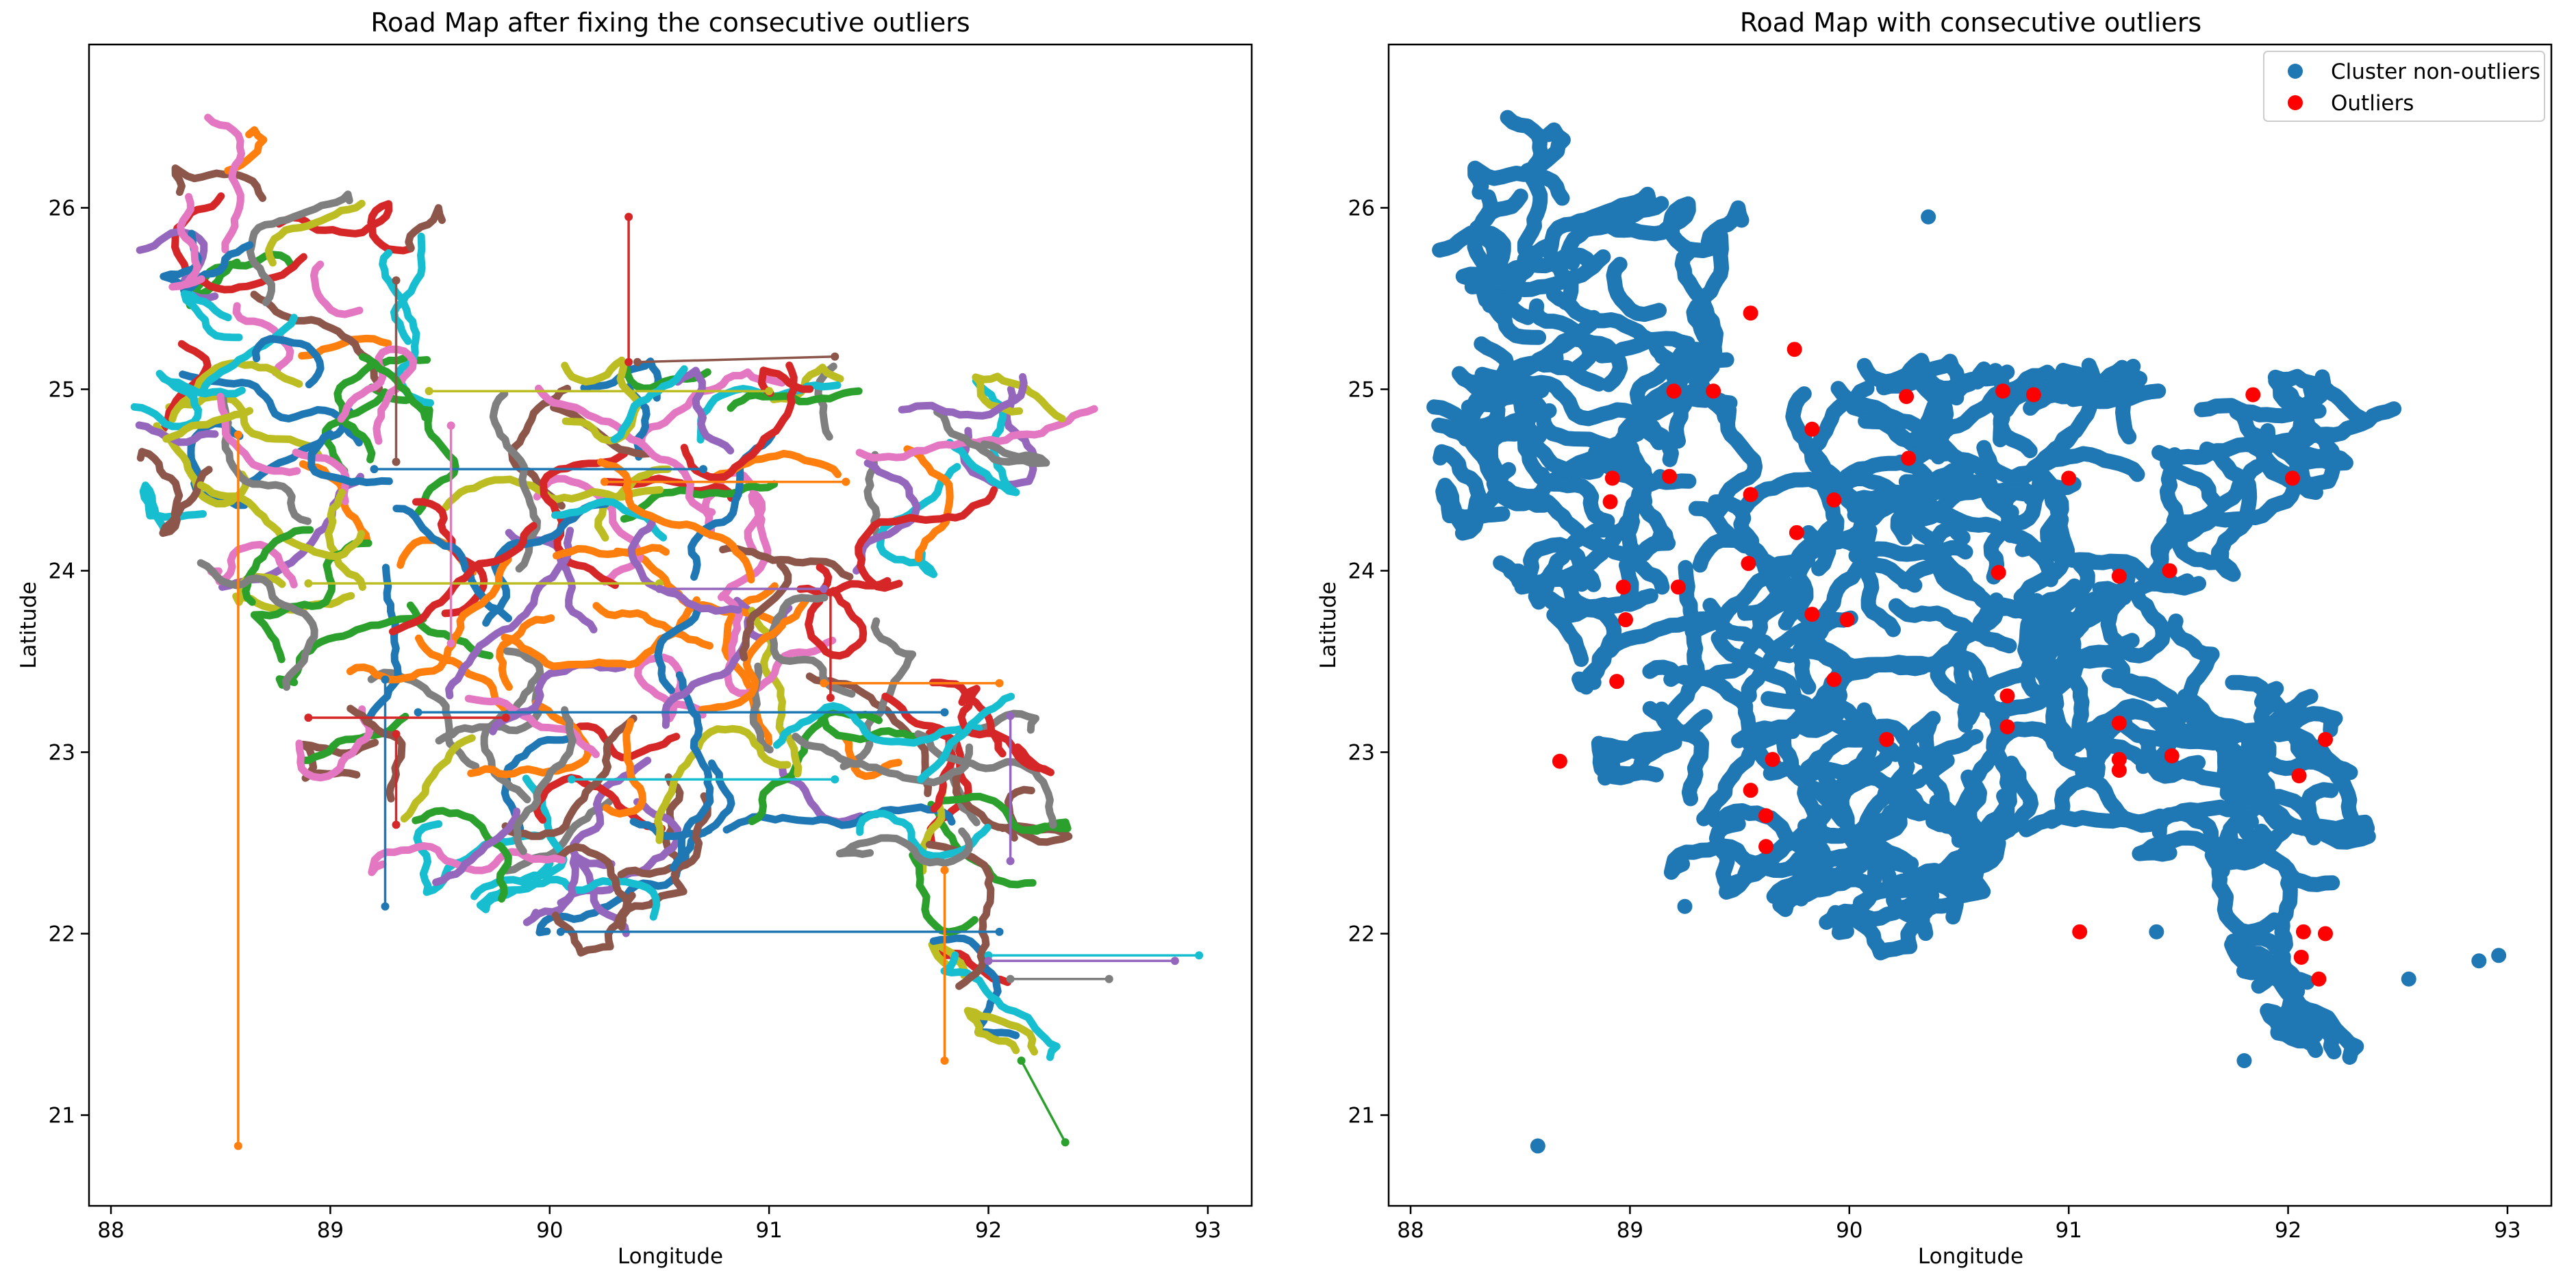 This screenshot has height=1288, width=2576. I want to click on y-tick-label: 23, so click(1361, 753).